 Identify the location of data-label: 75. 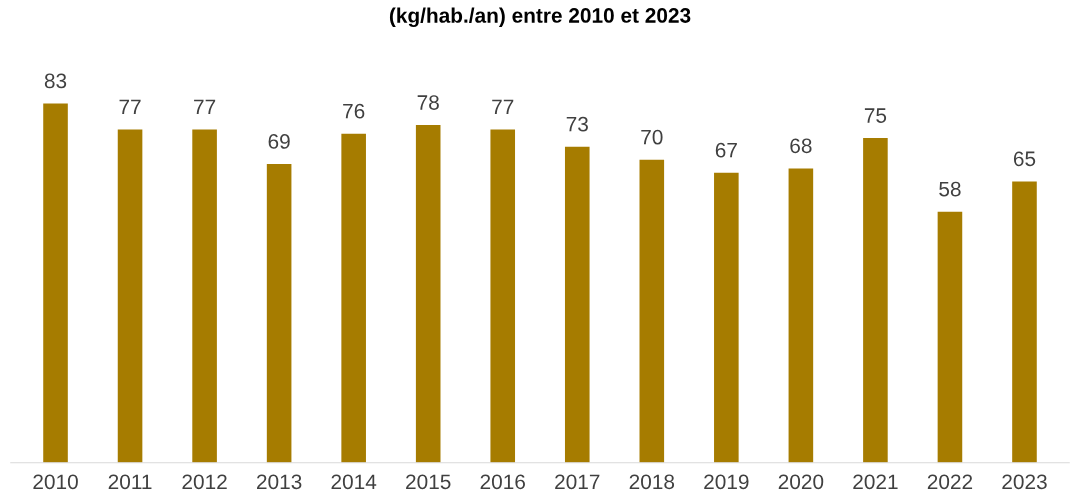
(875, 115).